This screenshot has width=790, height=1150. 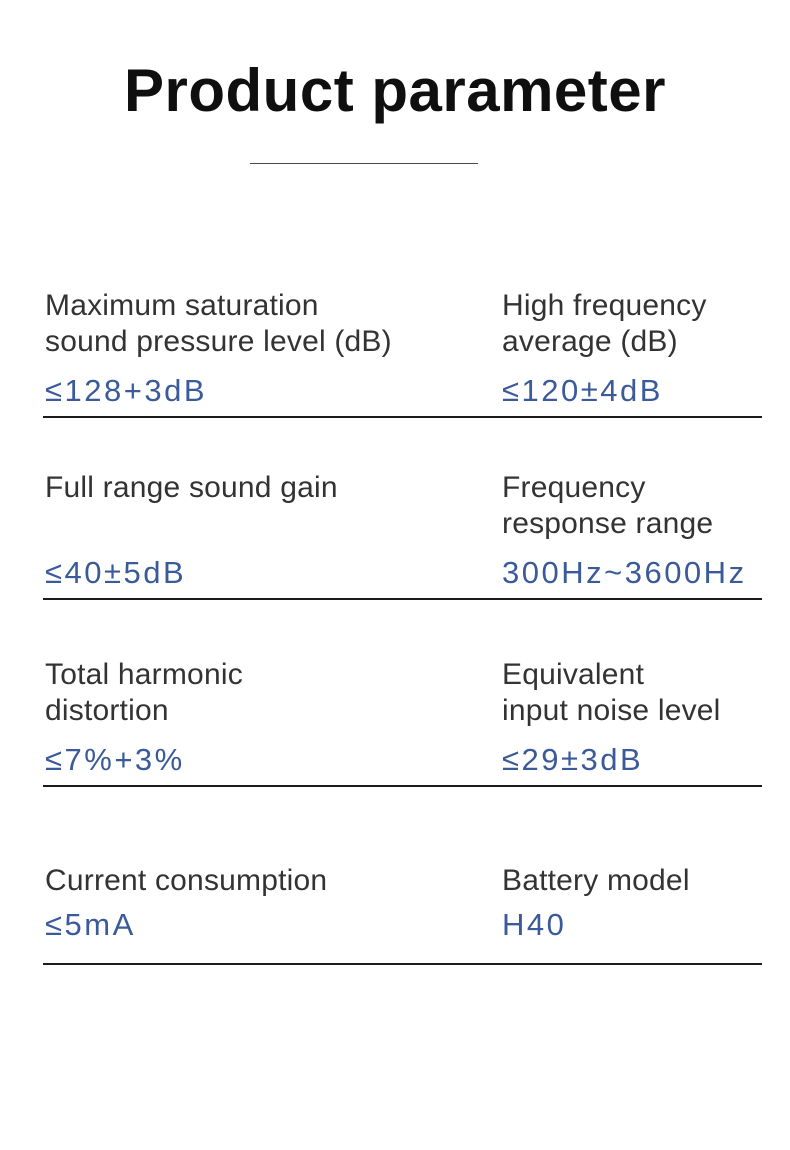 I want to click on spec-cell-left: Total harmonic distortion ≤7%+3%, so click(x=271, y=721).